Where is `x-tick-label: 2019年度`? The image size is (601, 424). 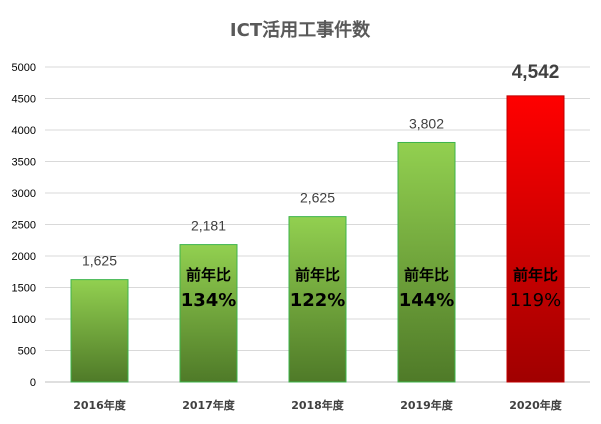
x-tick-label: 2019年度 is located at coordinates (427, 405).